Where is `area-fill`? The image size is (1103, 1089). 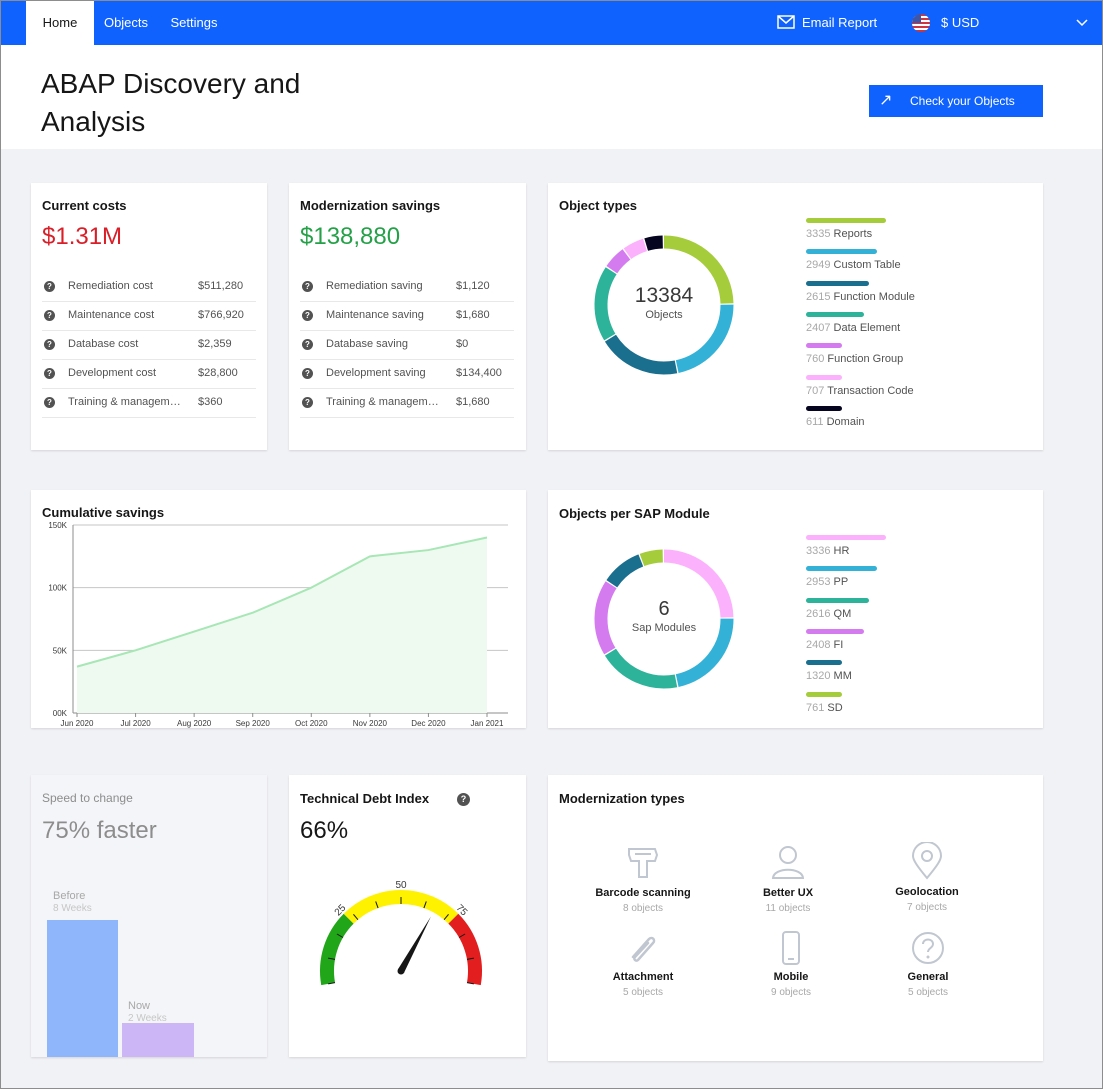 area-fill is located at coordinates (282, 625).